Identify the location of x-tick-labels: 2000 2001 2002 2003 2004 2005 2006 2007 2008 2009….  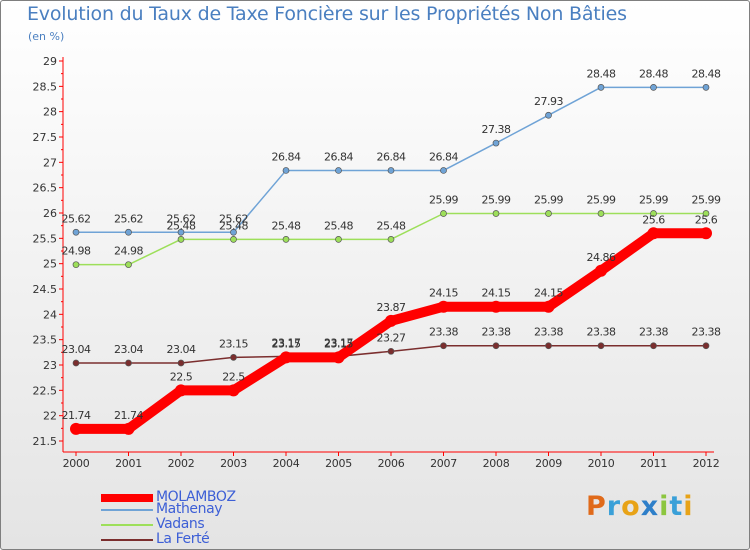
(391, 463).